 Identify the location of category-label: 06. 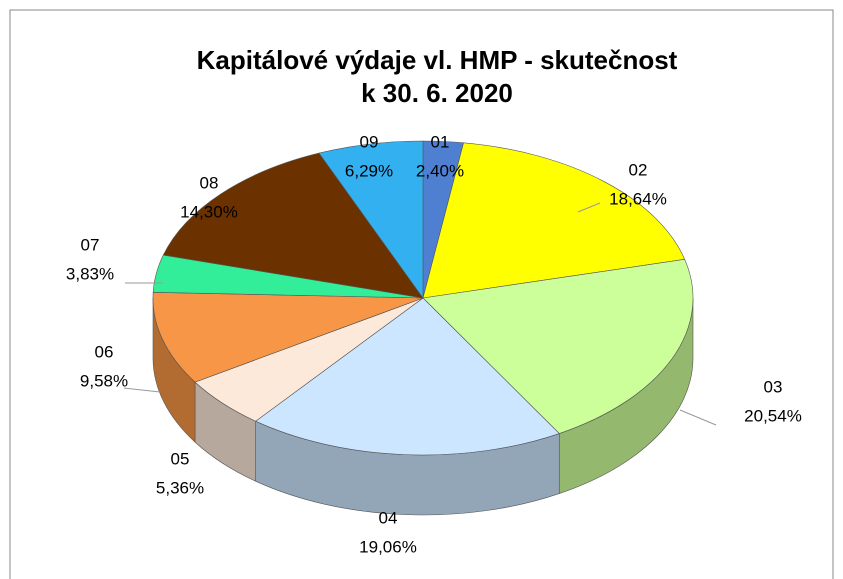
(104, 351).